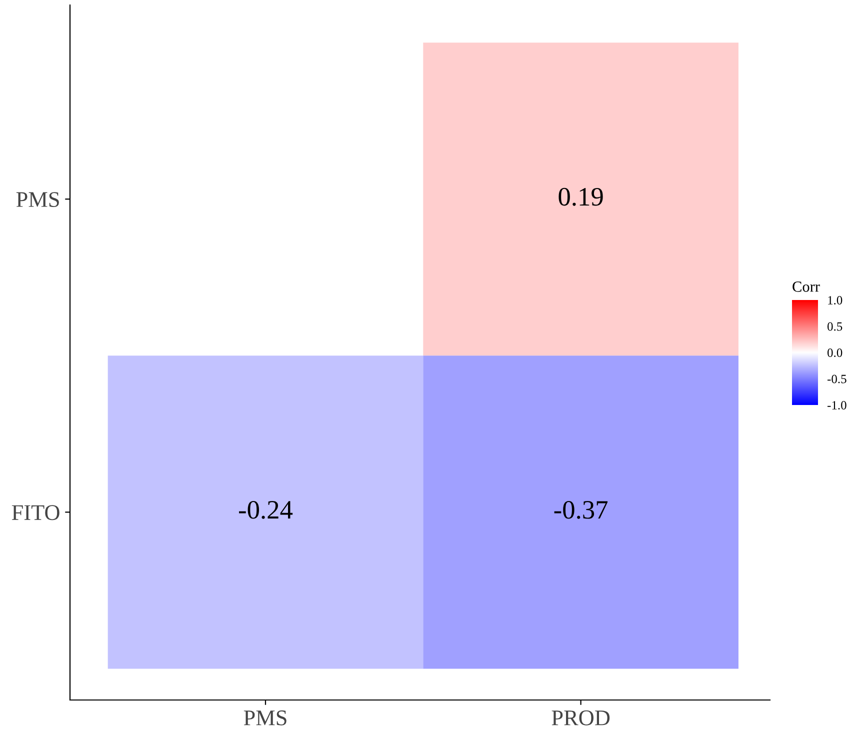 The image size is (851, 737). What do you see at coordinates (265, 509) in the screenshot?
I see `data-label: -0.24` at bounding box center [265, 509].